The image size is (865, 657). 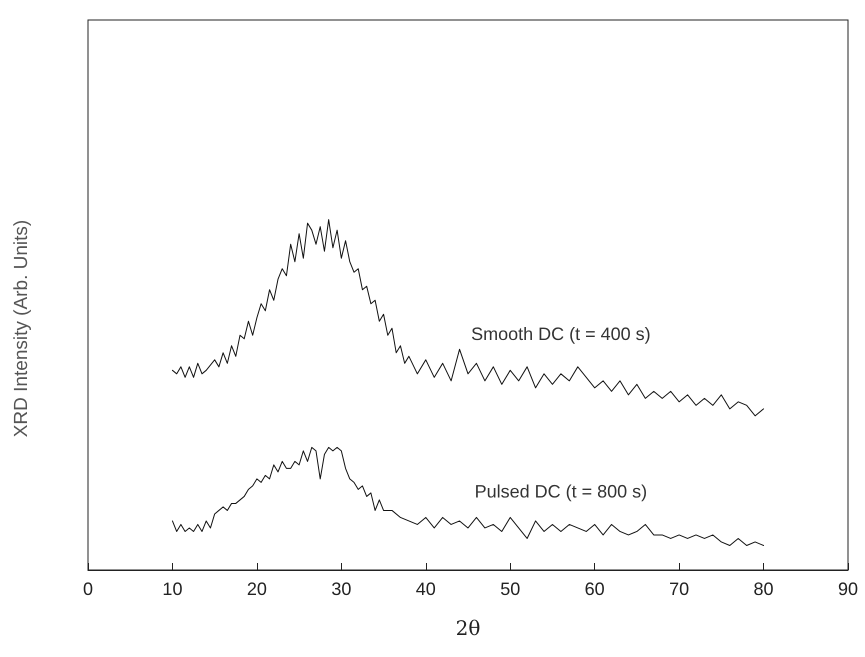 I want to click on x-tick-label: 0, so click(x=88, y=589).